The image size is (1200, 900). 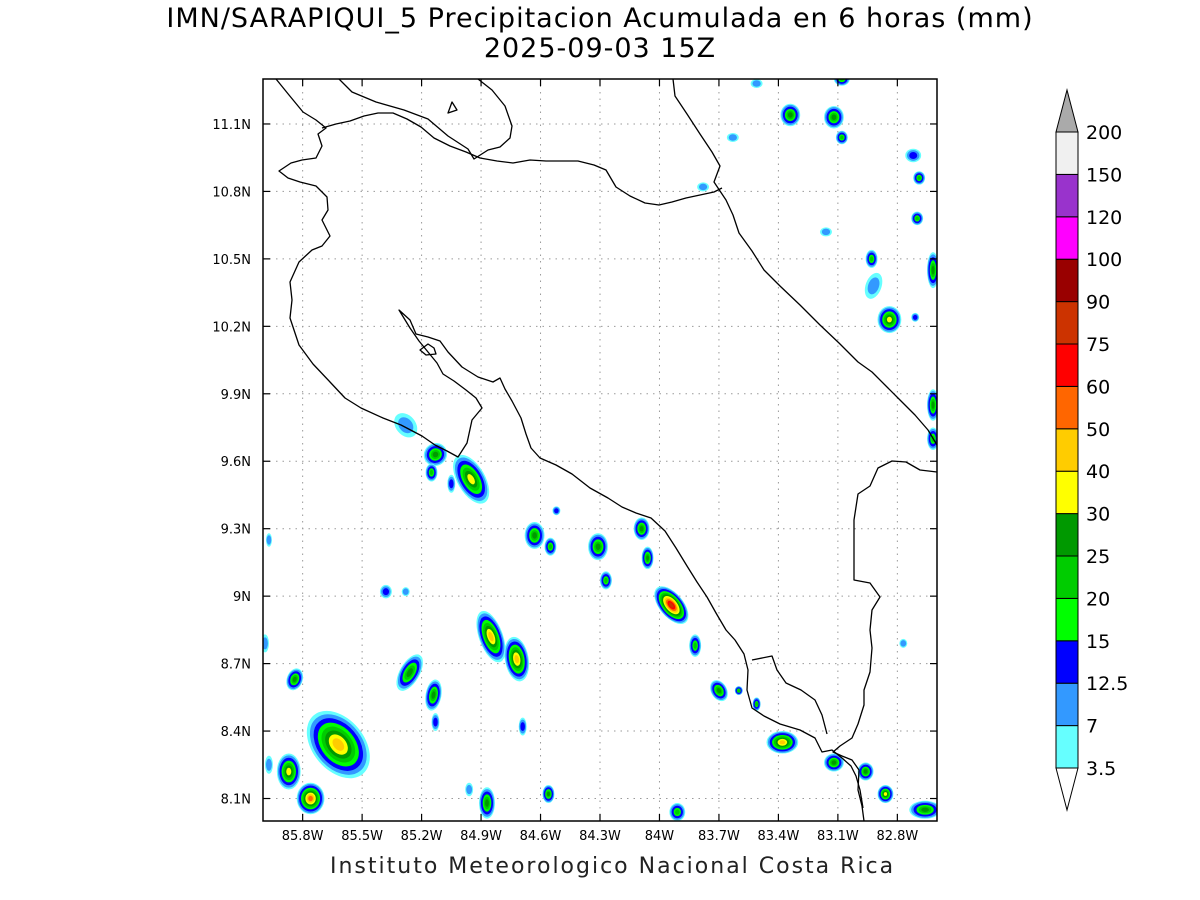 I want to click on colorbar-label: 60, so click(x=1098, y=387).